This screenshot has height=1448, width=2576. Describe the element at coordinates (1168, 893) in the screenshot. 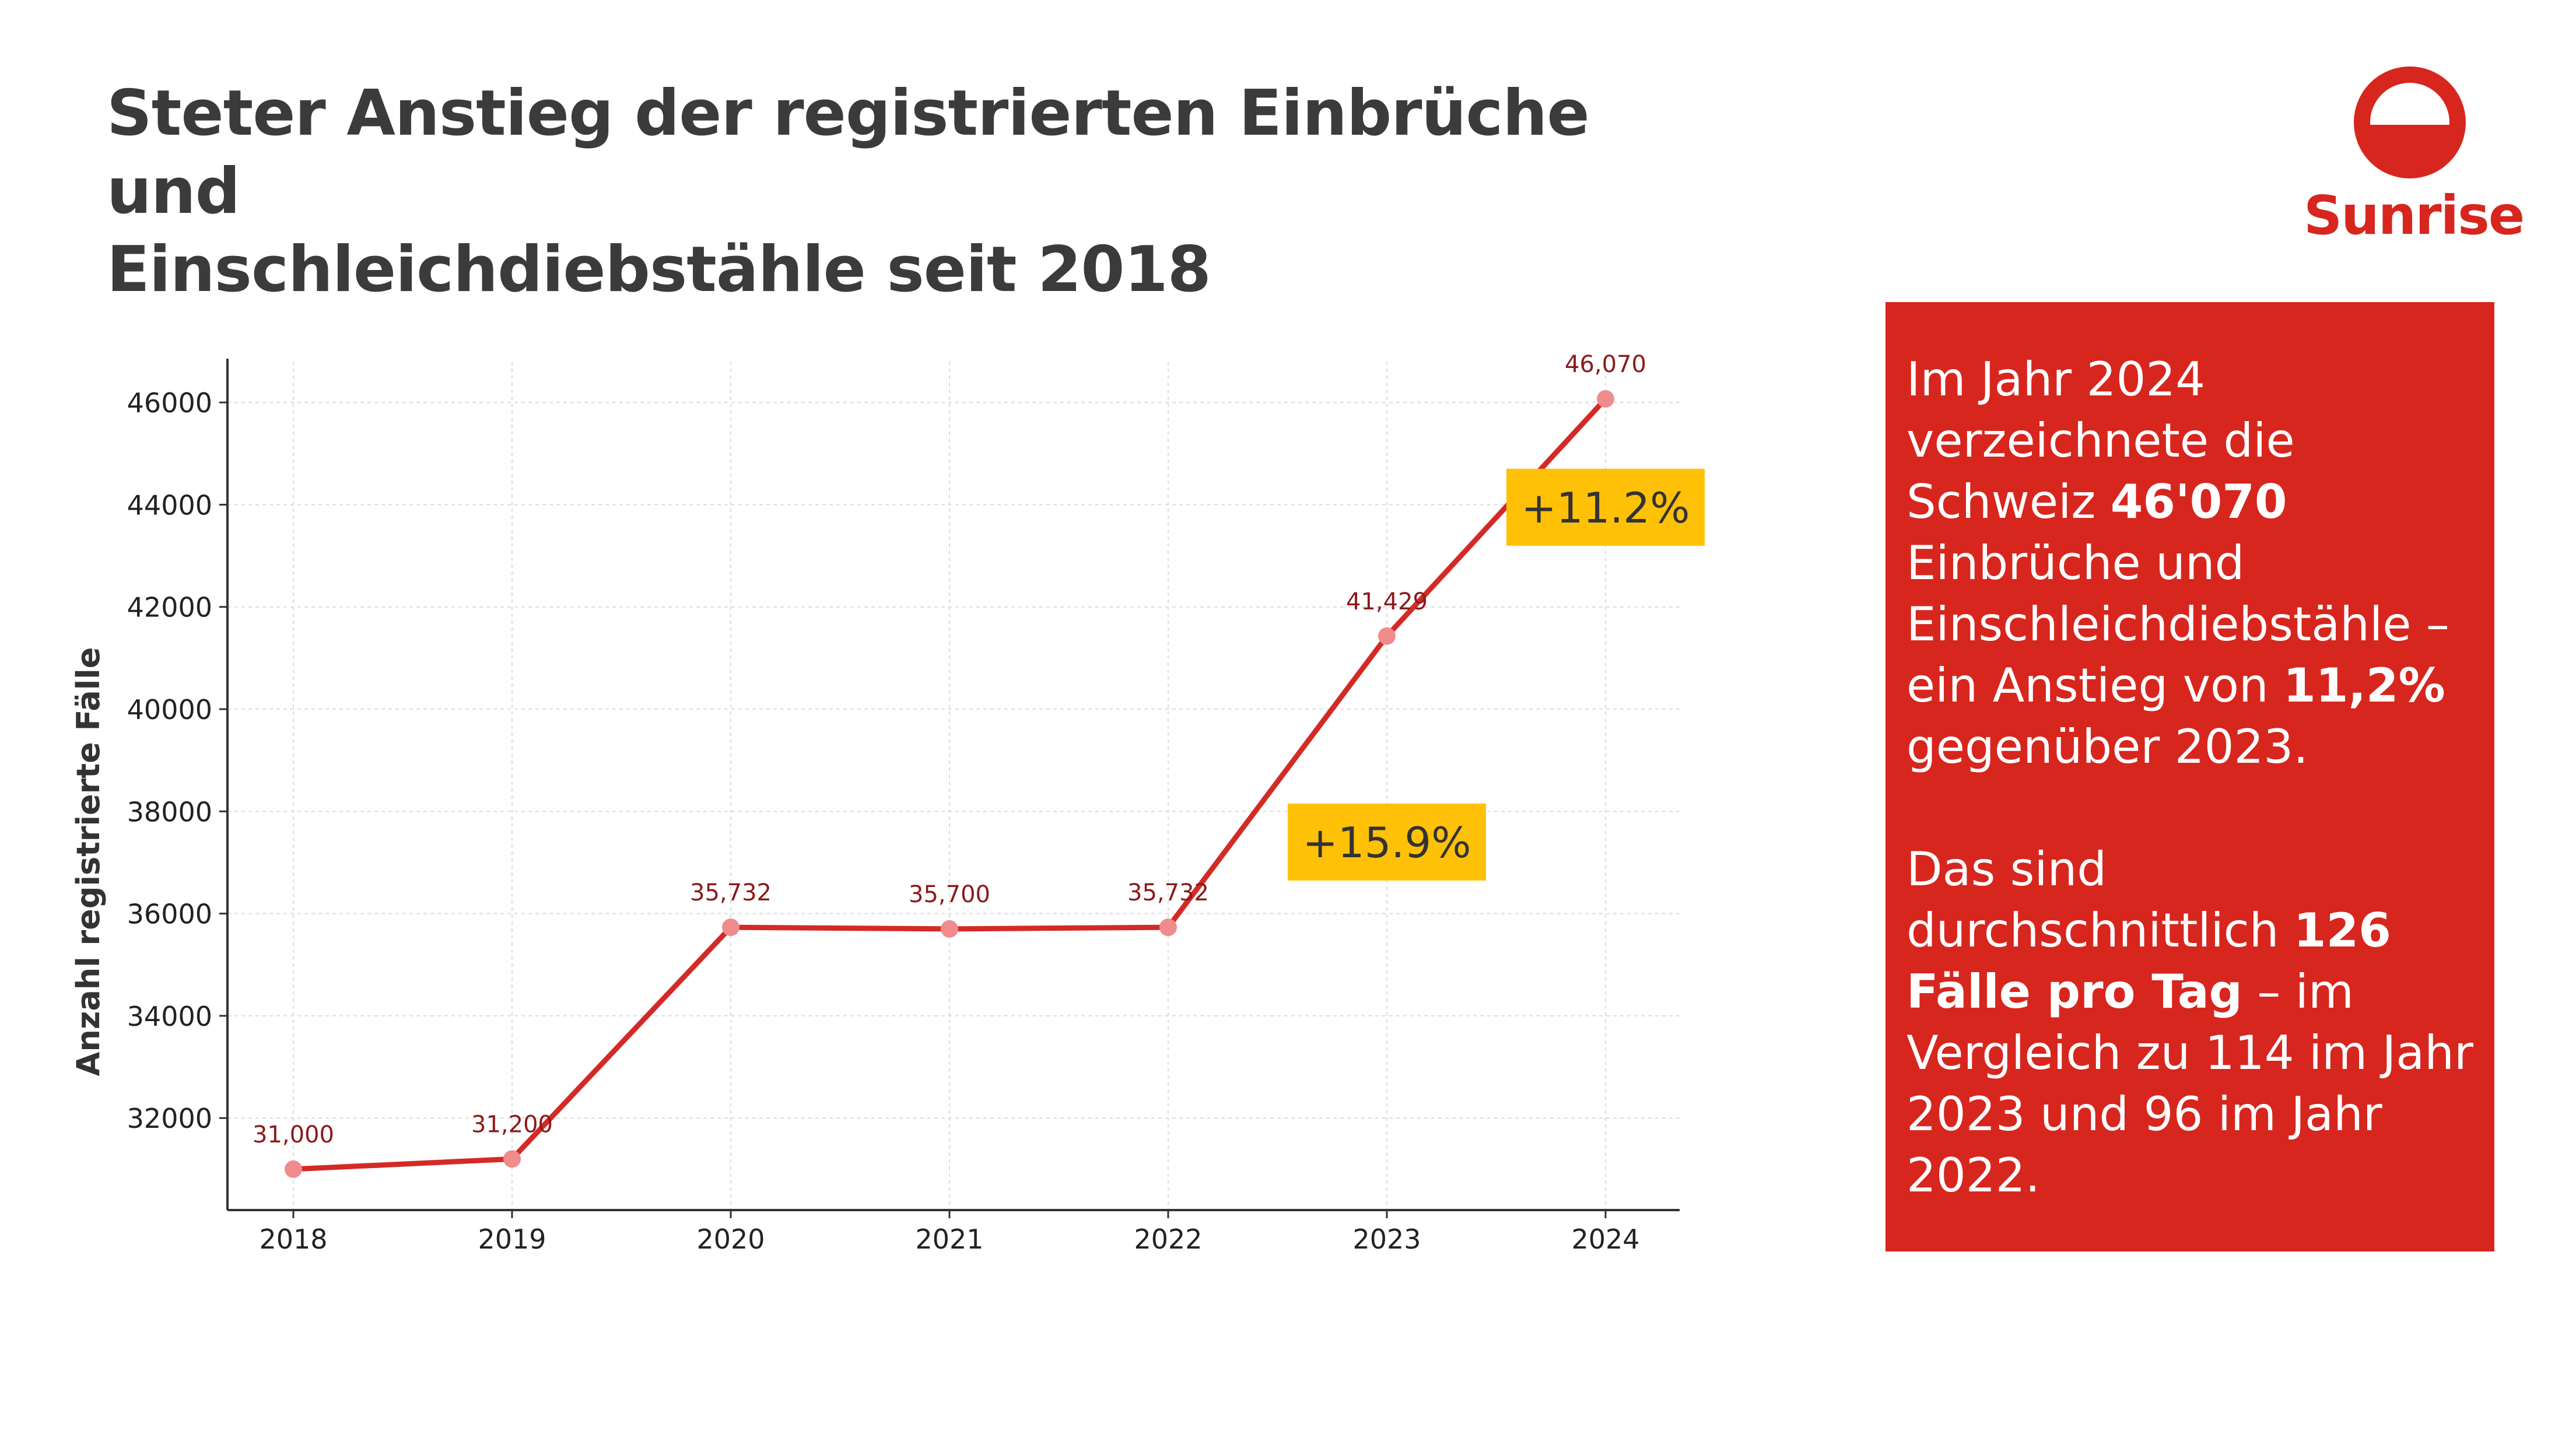

I see `data-label-2022: 35,732` at that location.